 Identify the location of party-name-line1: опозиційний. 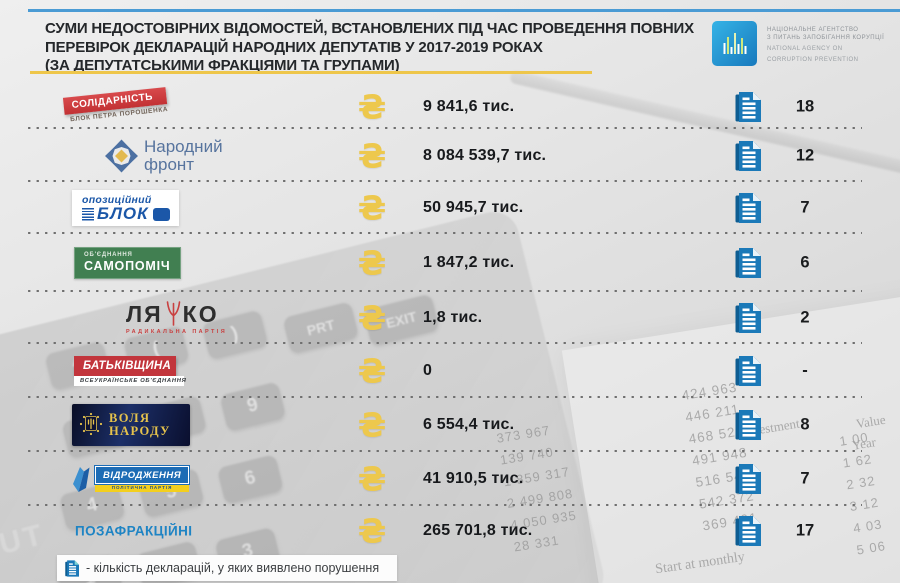
(117, 200).